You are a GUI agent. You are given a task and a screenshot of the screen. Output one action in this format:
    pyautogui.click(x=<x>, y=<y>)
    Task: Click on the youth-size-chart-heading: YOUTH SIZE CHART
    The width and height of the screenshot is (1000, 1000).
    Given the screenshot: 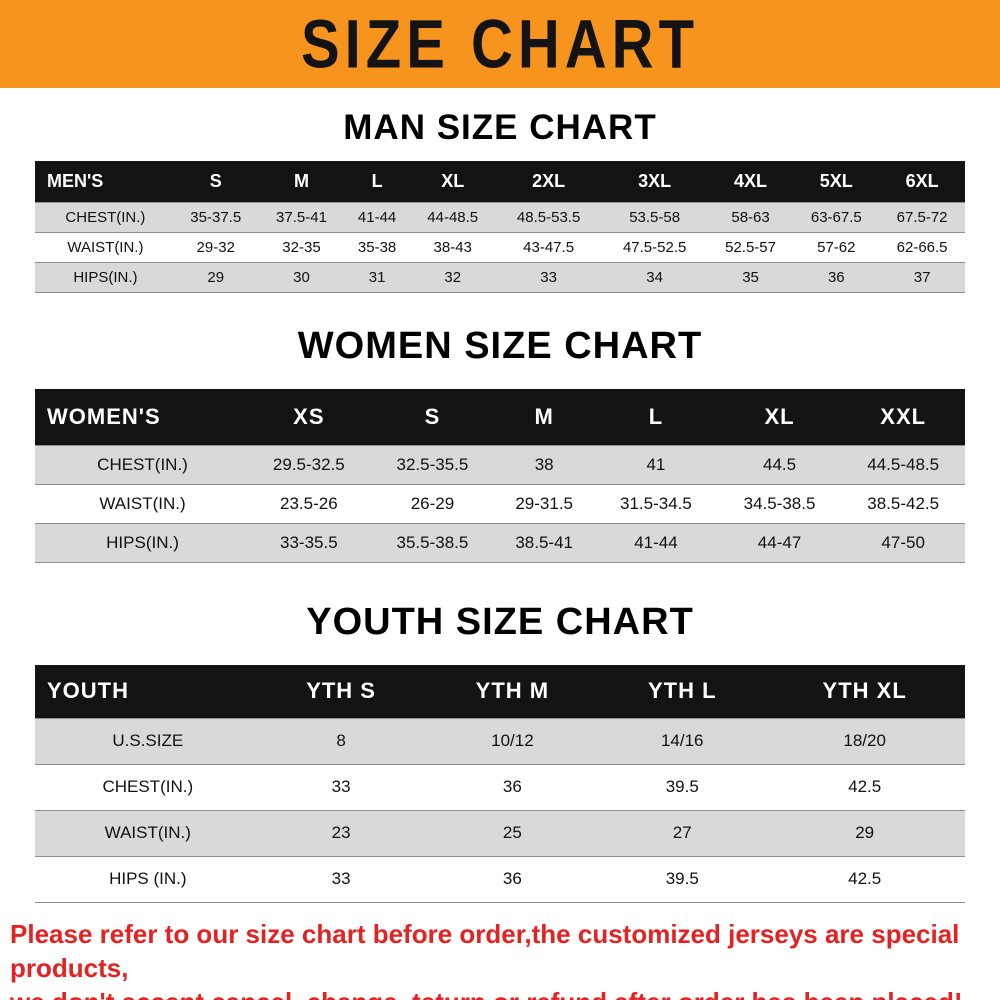 What is the action you would take?
    pyautogui.click(x=500, y=622)
    